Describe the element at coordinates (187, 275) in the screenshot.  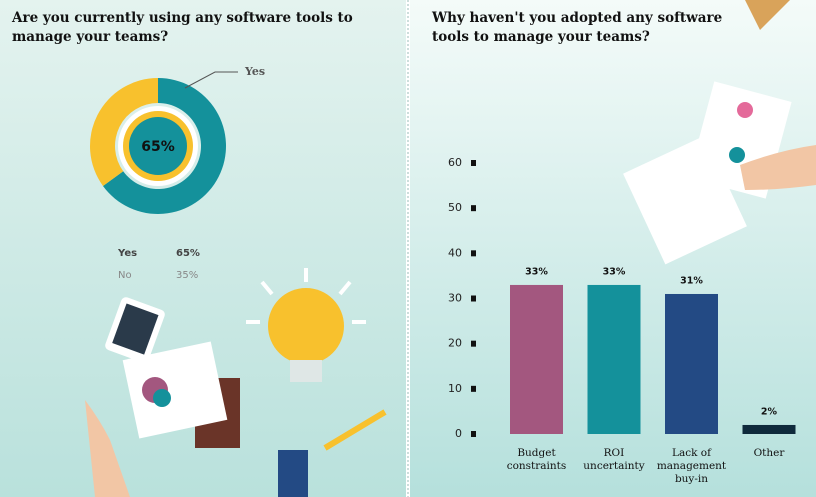
I see `legend-value: 35%` at that location.